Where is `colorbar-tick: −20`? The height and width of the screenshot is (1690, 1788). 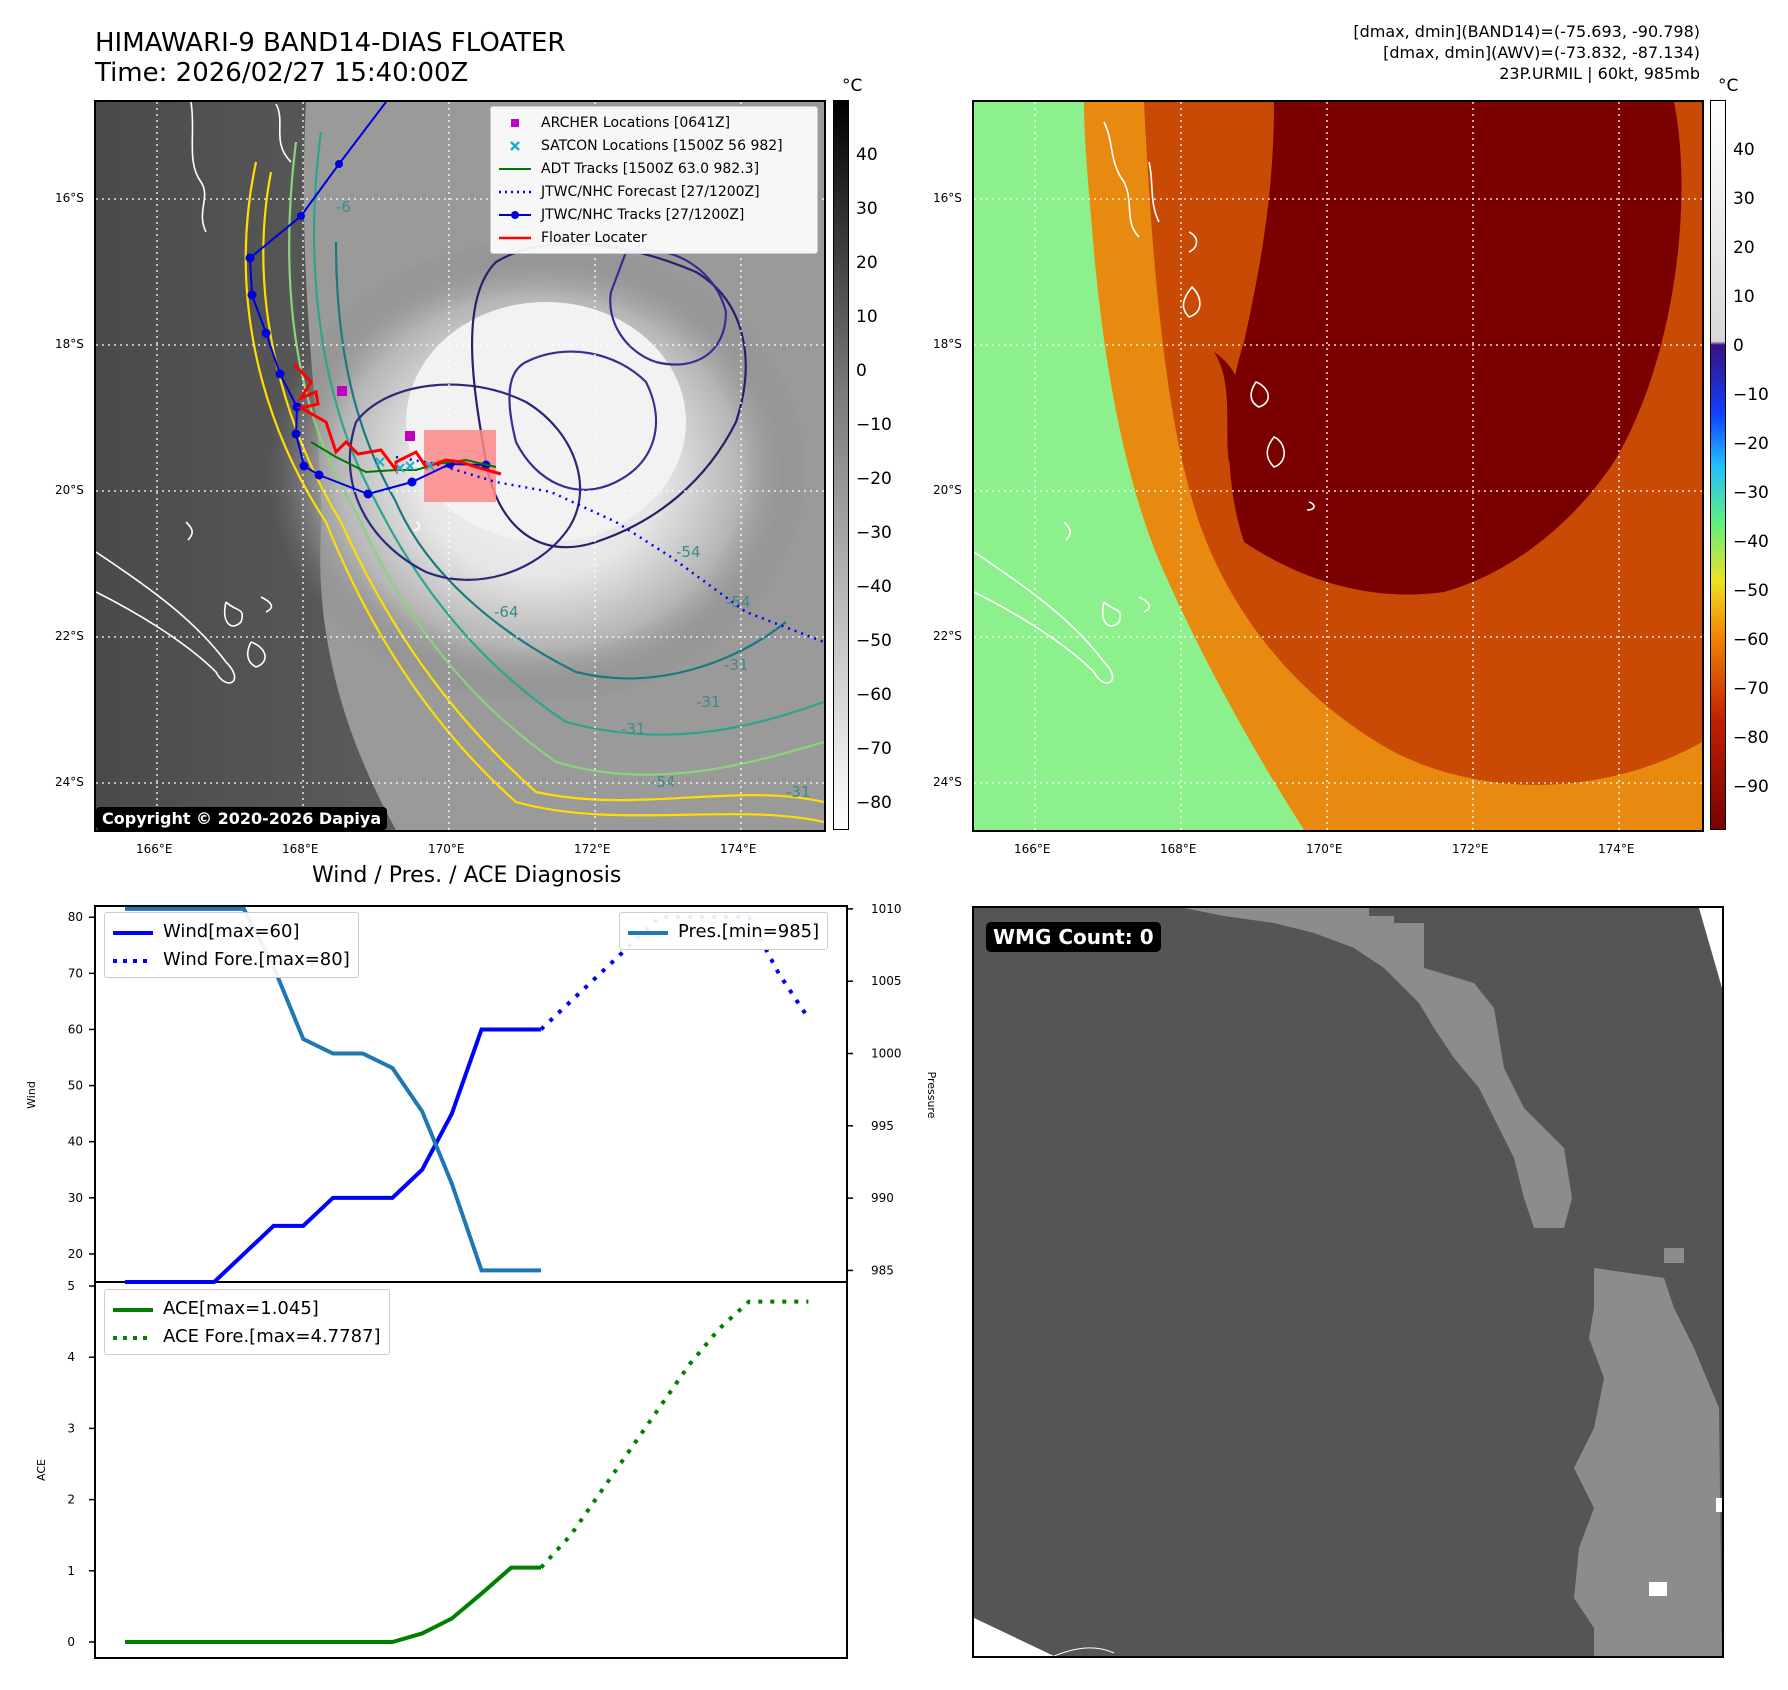
colorbar-tick: −20 is located at coordinates (1751, 444).